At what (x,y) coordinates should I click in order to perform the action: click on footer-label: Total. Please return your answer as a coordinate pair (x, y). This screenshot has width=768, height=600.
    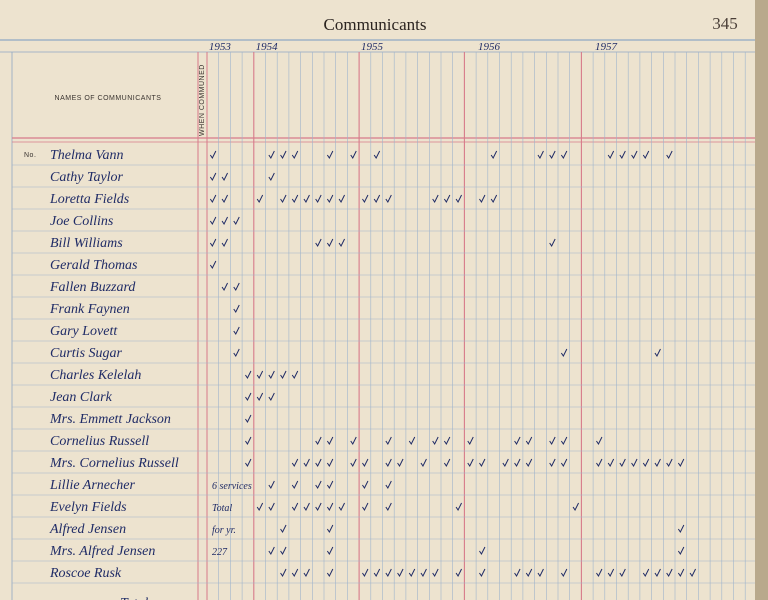
    Looking at the image, I should click on (134, 598).